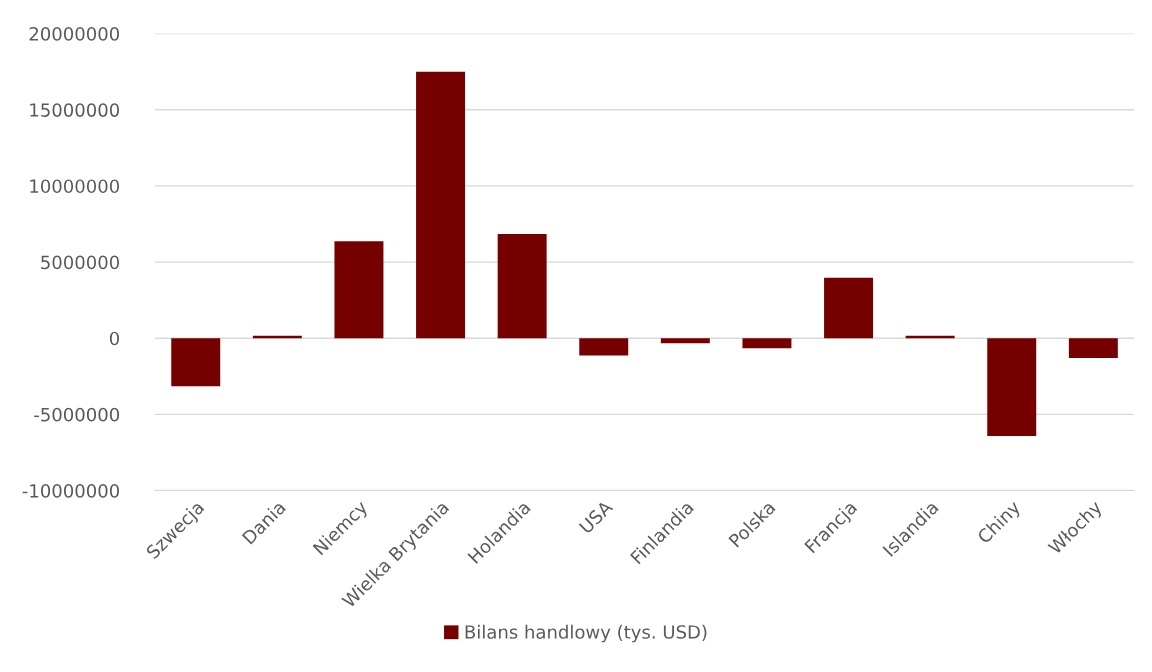  I want to click on y-tick-label: -10000000, so click(71, 491).